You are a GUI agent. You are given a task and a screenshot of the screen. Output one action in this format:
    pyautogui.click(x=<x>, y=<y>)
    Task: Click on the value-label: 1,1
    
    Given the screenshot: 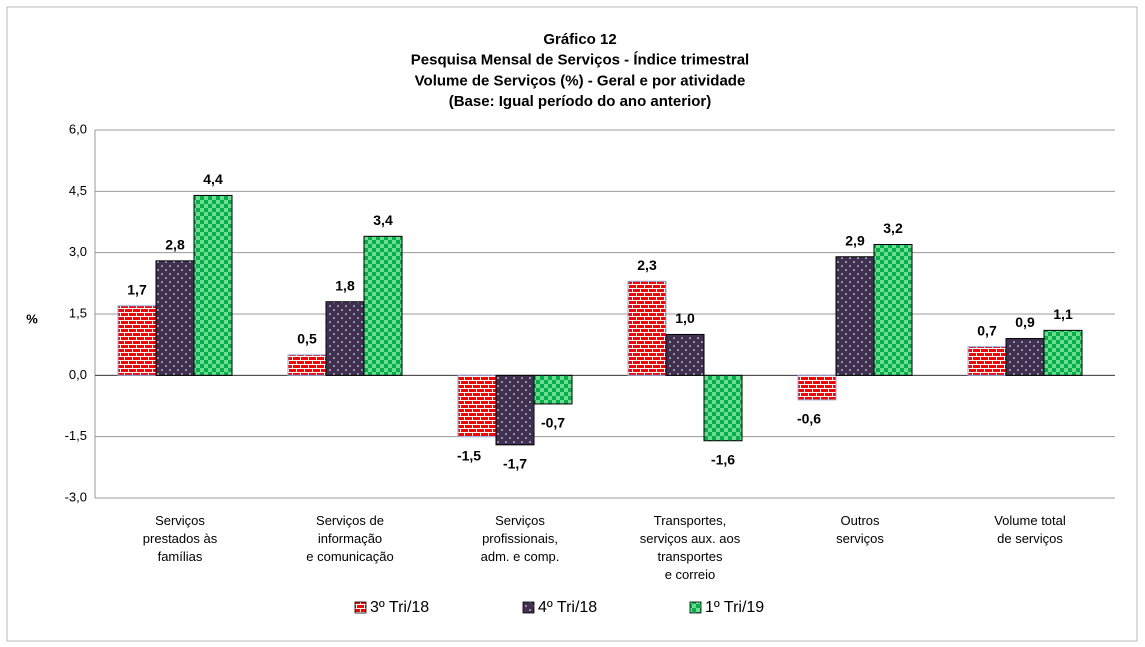 What is the action you would take?
    pyautogui.click(x=1063, y=314)
    